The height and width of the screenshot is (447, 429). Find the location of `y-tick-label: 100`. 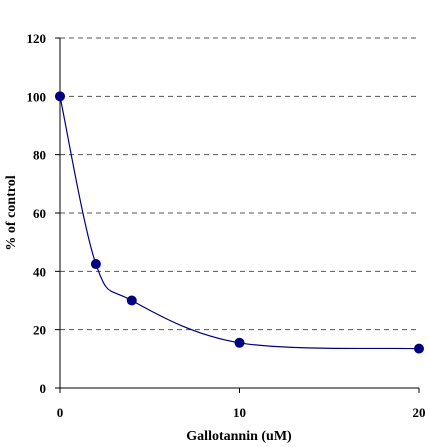

y-tick-label: 100 is located at coordinates (37, 96).